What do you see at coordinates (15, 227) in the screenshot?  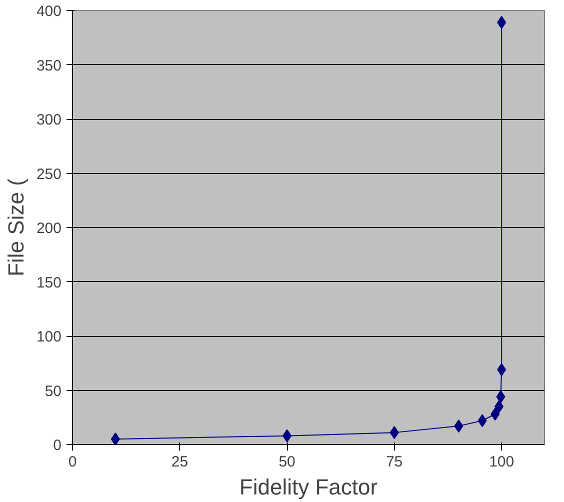 I see `y-axis-title: File Size (` at bounding box center [15, 227].